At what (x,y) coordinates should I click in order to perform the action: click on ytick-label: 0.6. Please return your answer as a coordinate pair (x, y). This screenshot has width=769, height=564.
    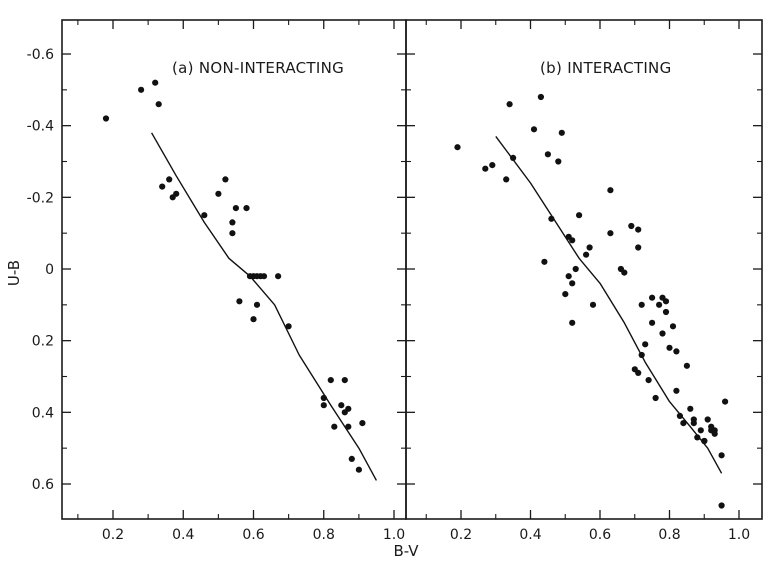
    Looking at the image, I should click on (43, 485).